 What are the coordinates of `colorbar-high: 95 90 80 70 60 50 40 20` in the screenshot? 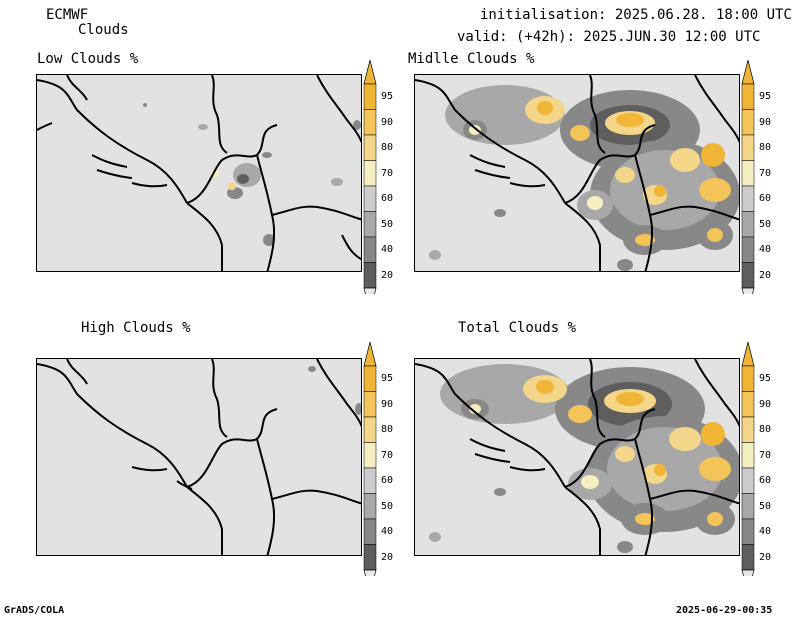 It's located at (384, 458).